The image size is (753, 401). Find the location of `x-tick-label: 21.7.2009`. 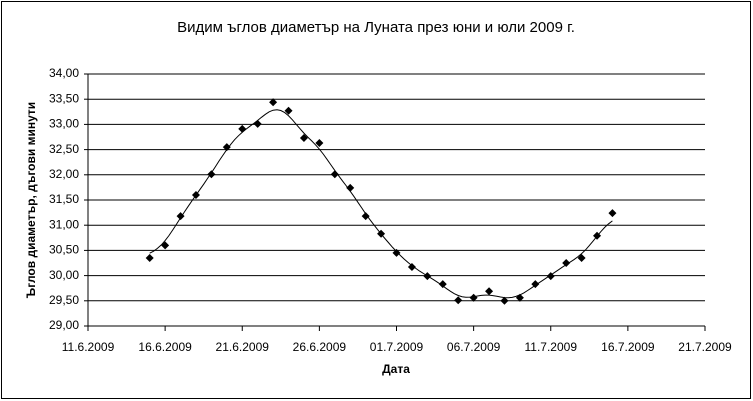

x-tick-label: 21.7.2009 is located at coordinates (705, 347).